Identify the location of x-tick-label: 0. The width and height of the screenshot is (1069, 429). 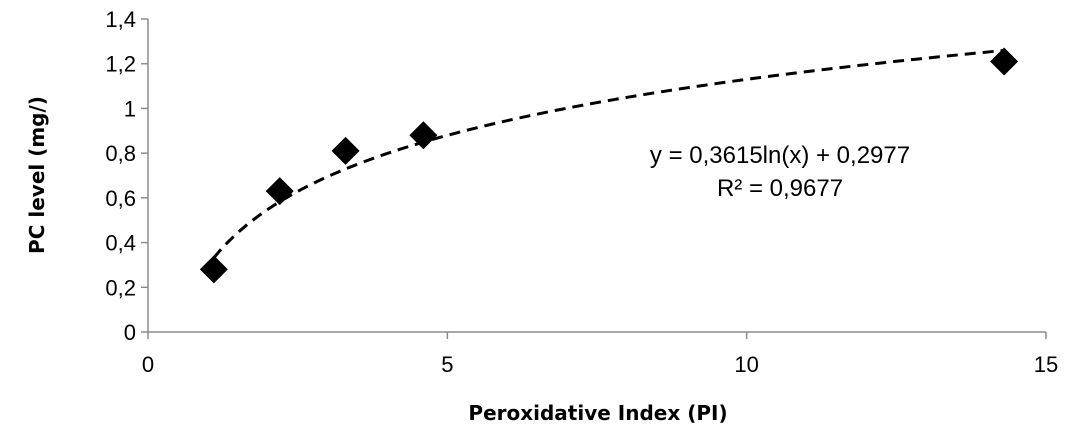
(148, 364).